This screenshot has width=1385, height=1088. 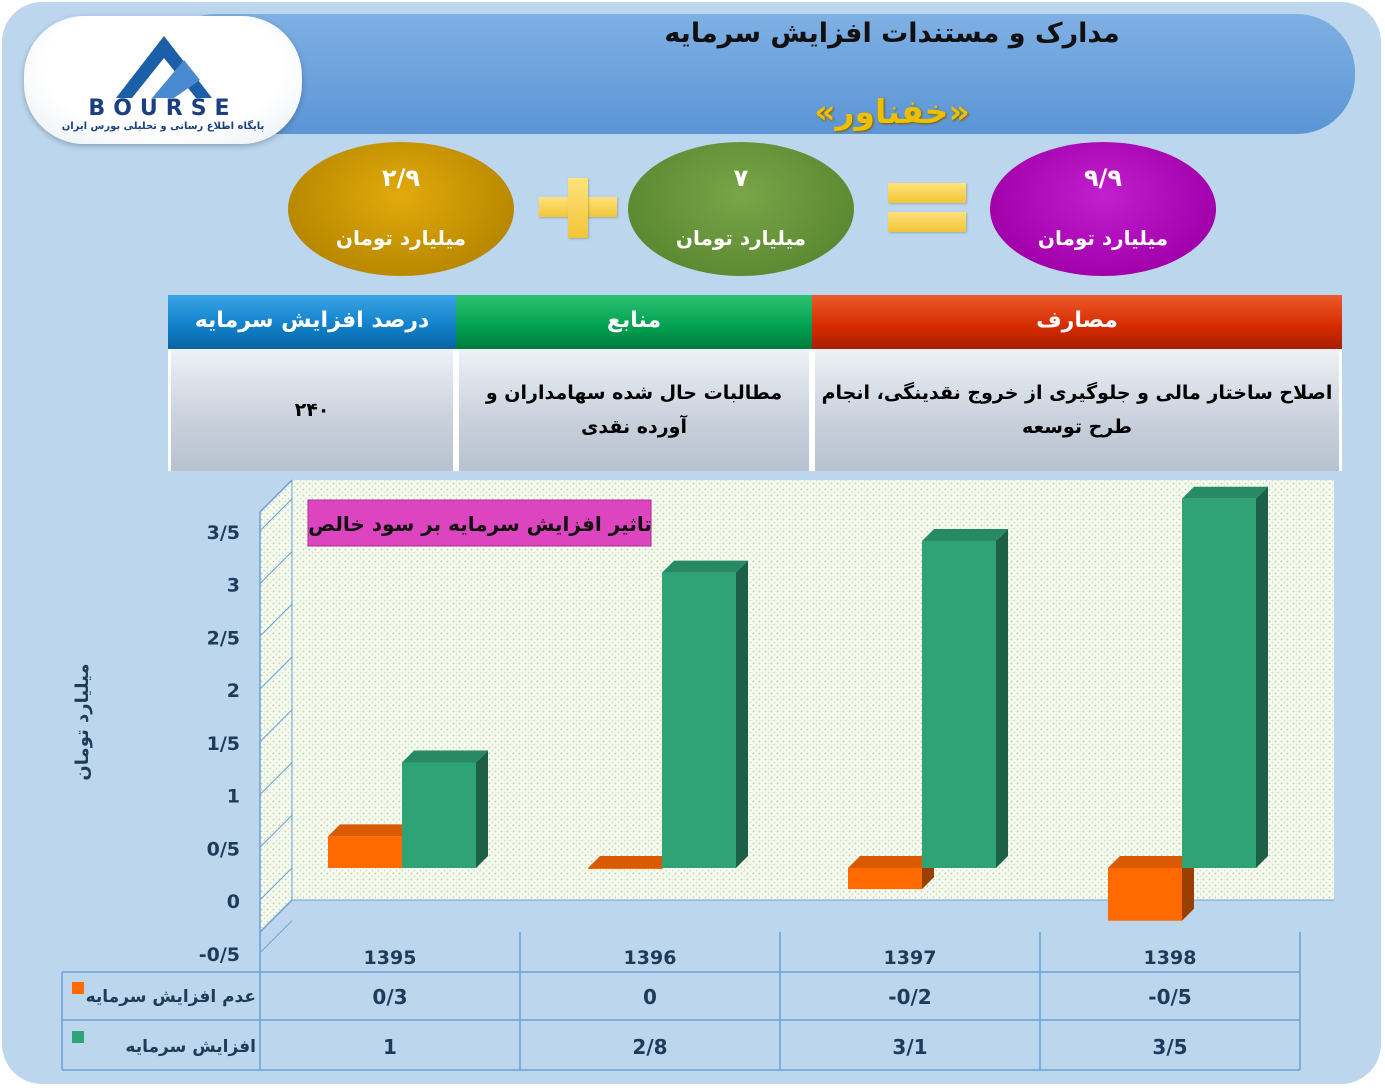 I want to click on data-label: 0/3, so click(x=389, y=997).